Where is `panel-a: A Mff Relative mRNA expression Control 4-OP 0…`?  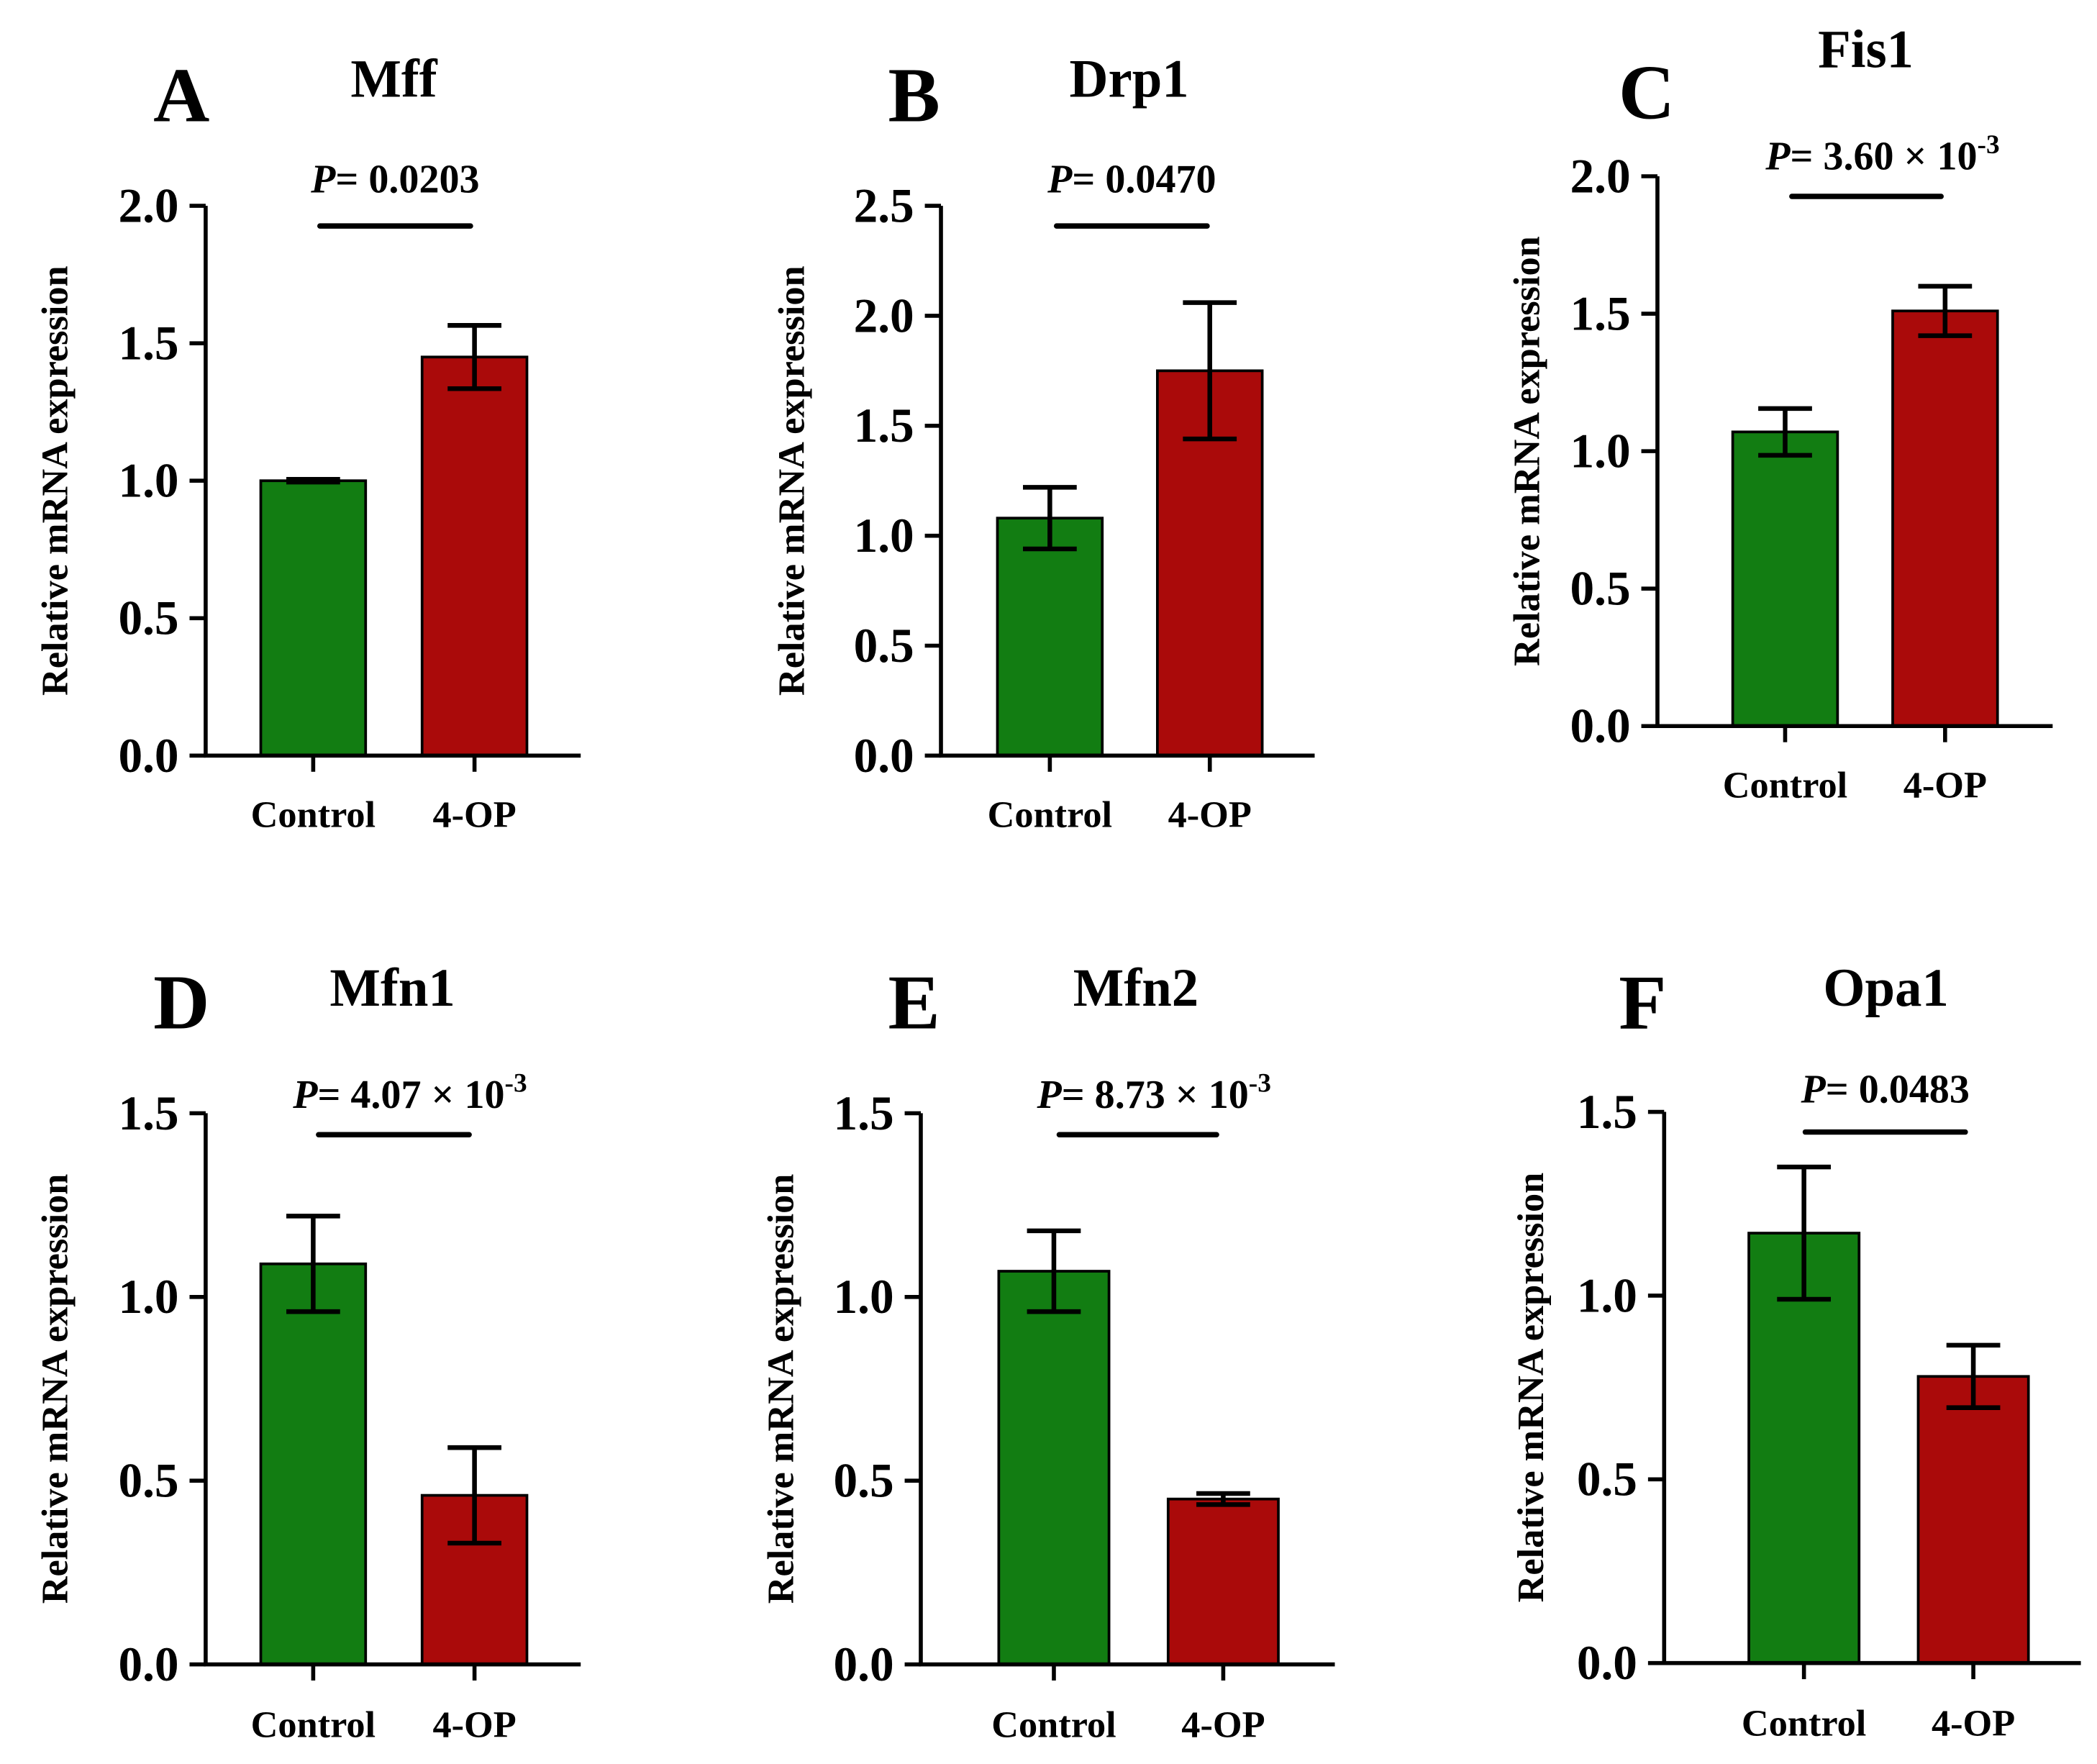 panel-a: A Mff Relative mRNA expression Control 4-OP 0… is located at coordinates (307, 442).